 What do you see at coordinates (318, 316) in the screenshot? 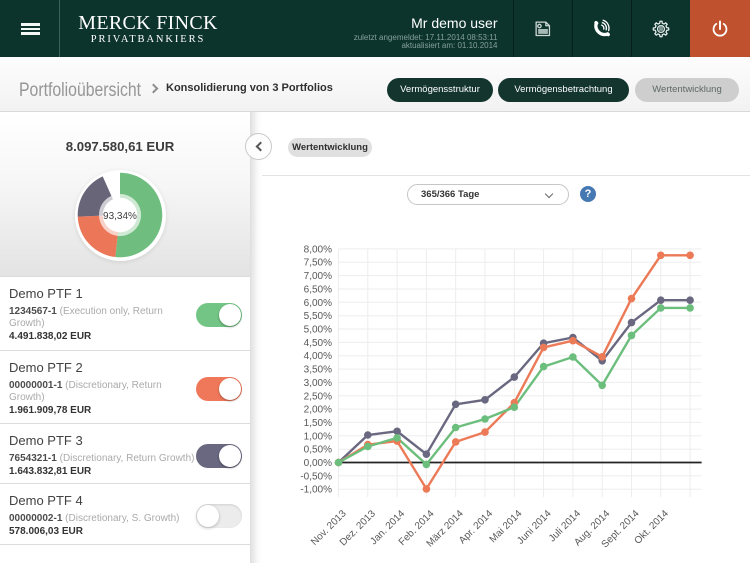
I see `svg-text: 5,50%` at bounding box center [318, 316].